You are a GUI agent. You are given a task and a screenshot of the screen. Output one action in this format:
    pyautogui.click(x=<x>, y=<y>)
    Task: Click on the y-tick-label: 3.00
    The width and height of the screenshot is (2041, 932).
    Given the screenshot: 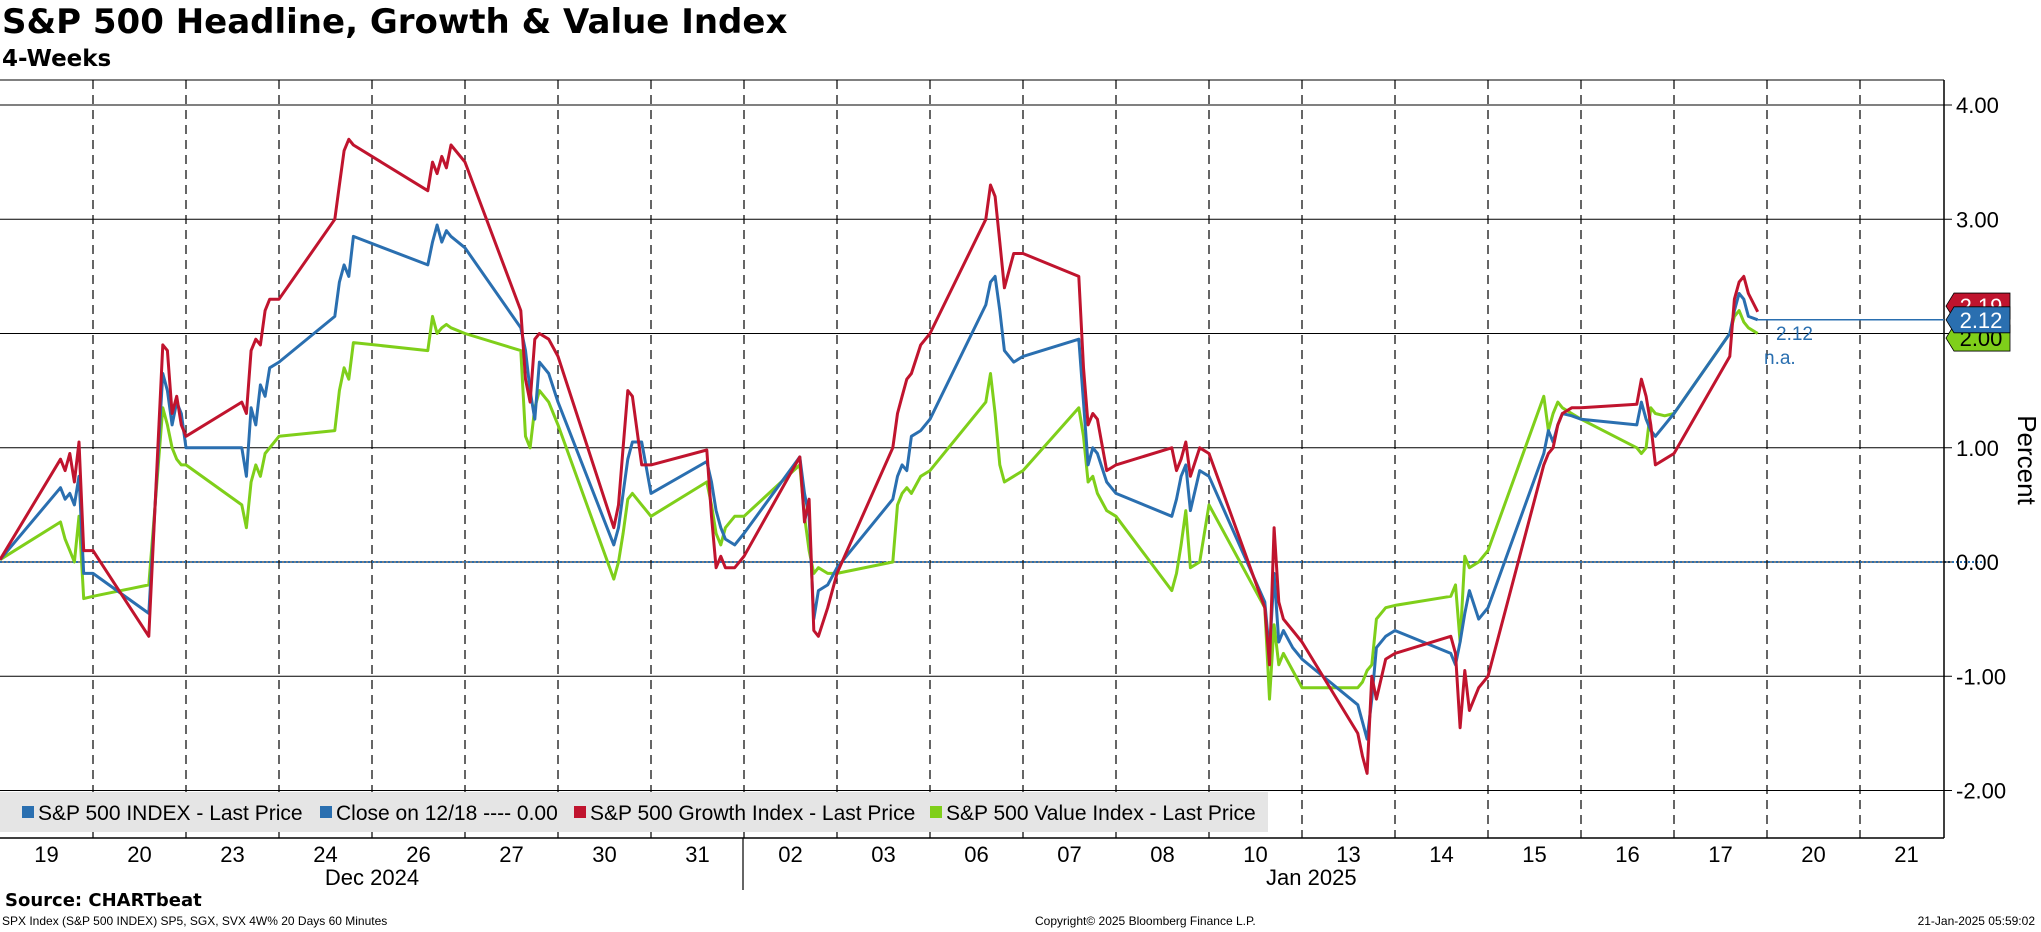 What is the action you would take?
    pyautogui.click(x=1977, y=219)
    